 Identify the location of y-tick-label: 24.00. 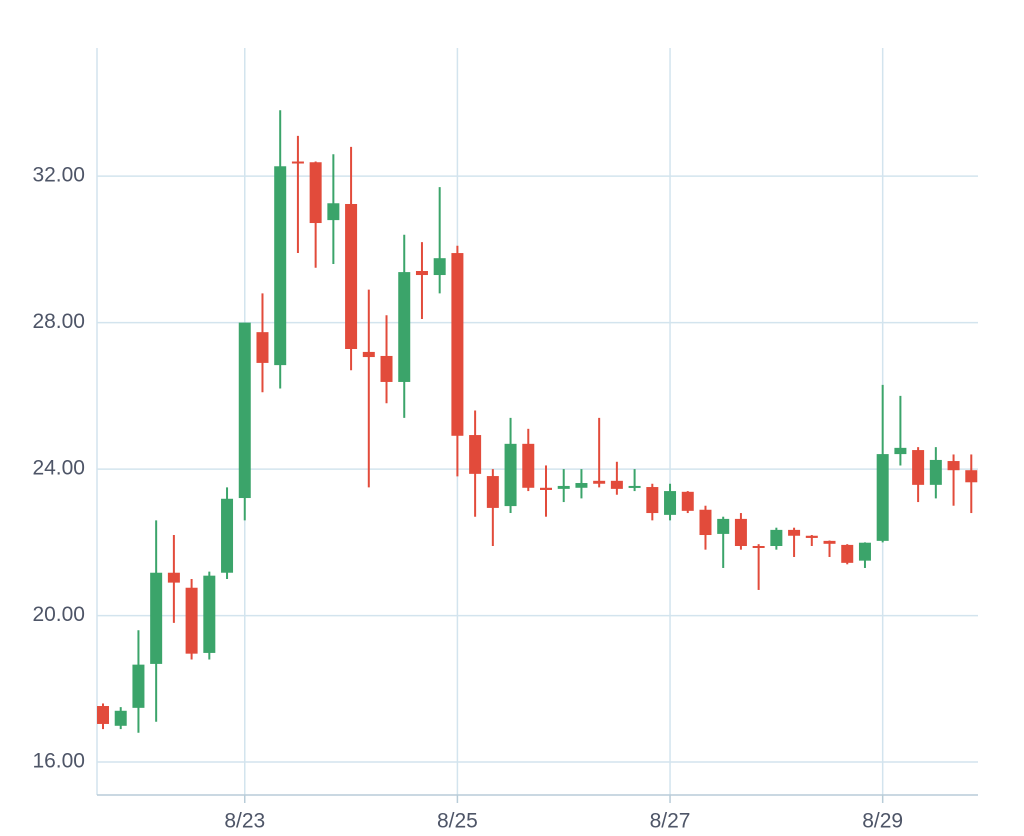
(58, 468).